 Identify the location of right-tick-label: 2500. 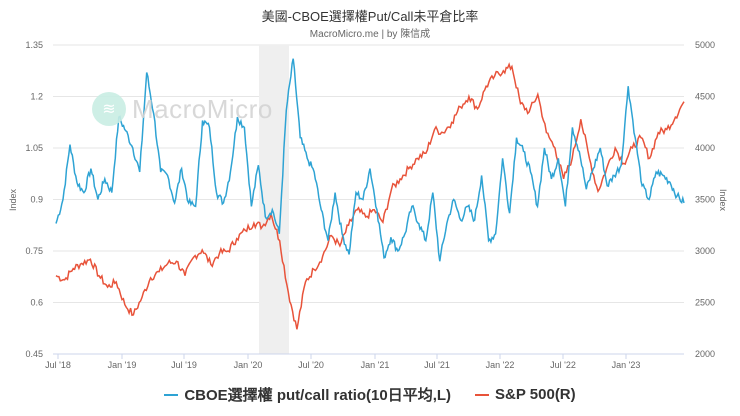
(705, 303).